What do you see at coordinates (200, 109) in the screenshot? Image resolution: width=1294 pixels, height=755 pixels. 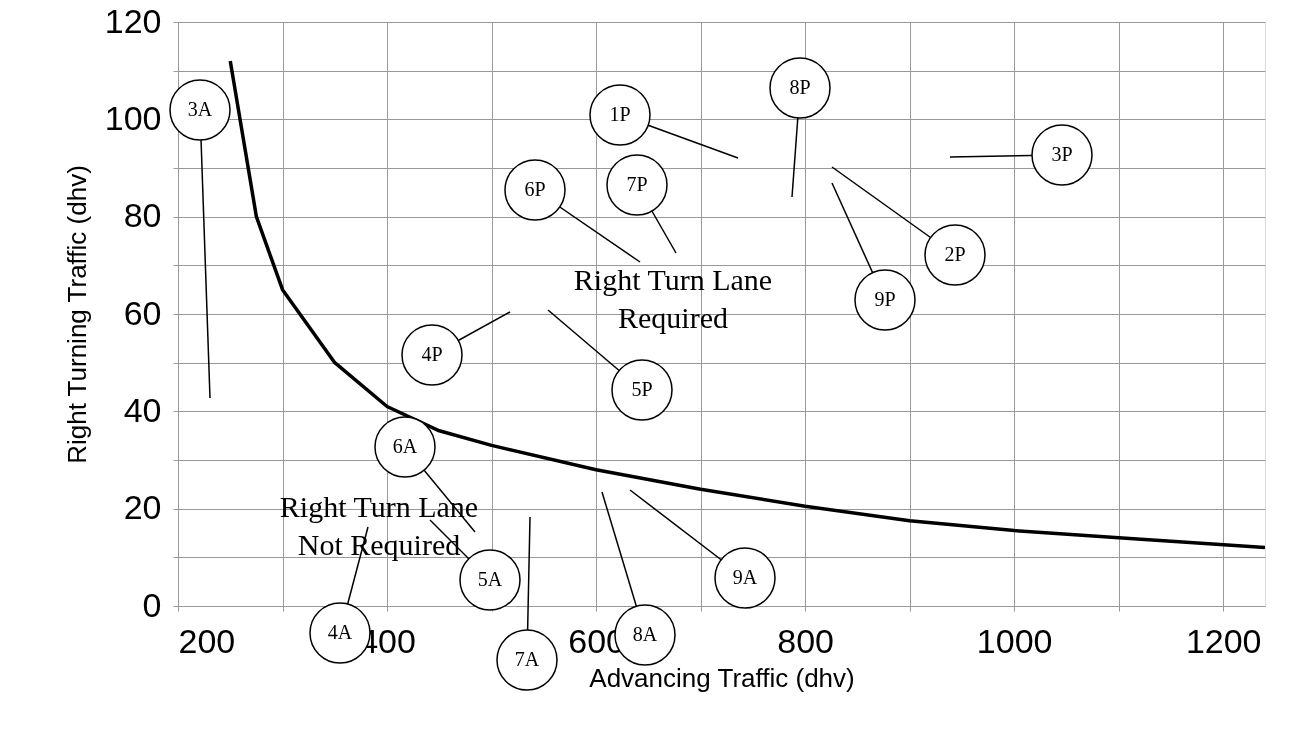 I see `annotation: 3A` at bounding box center [200, 109].